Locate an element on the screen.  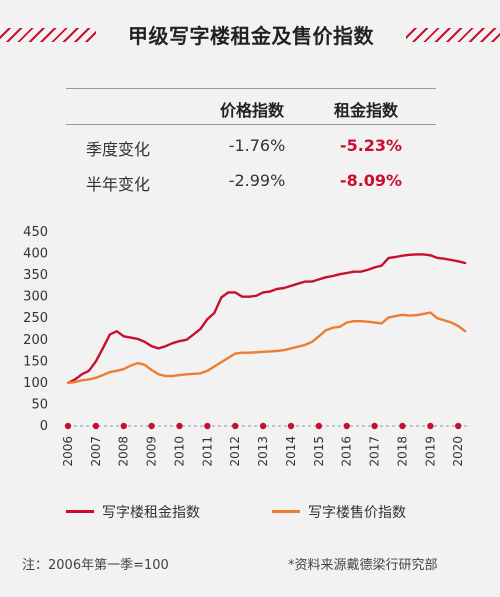
row-label-quarter: 季度变化 is located at coordinates (118, 149).